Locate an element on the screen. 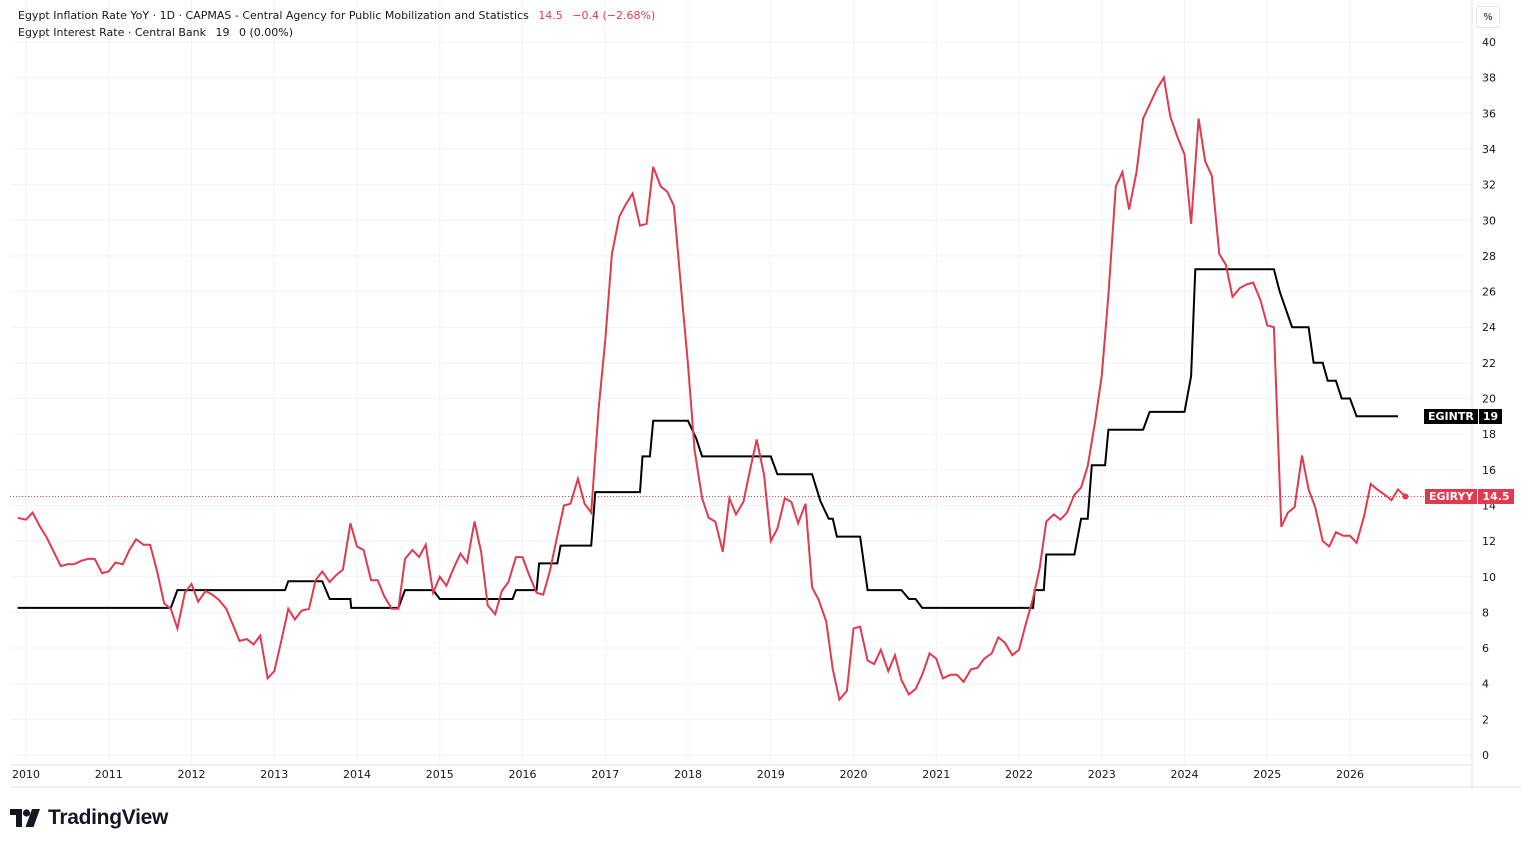 The width and height of the screenshot is (1534, 849). y-tick-label: 4 is located at coordinates (1485, 684).